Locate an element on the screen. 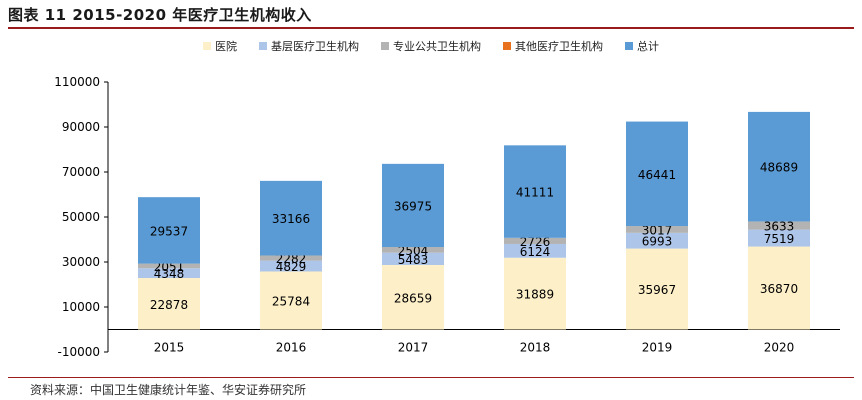 Image resolution: width=862 pixels, height=400 pixels. data-label: 5483 is located at coordinates (413, 260).